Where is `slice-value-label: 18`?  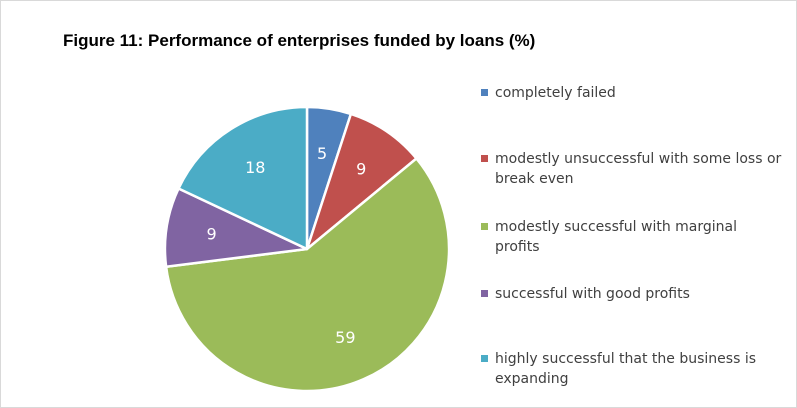 slice-value-label: 18 is located at coordinates (255, 167).